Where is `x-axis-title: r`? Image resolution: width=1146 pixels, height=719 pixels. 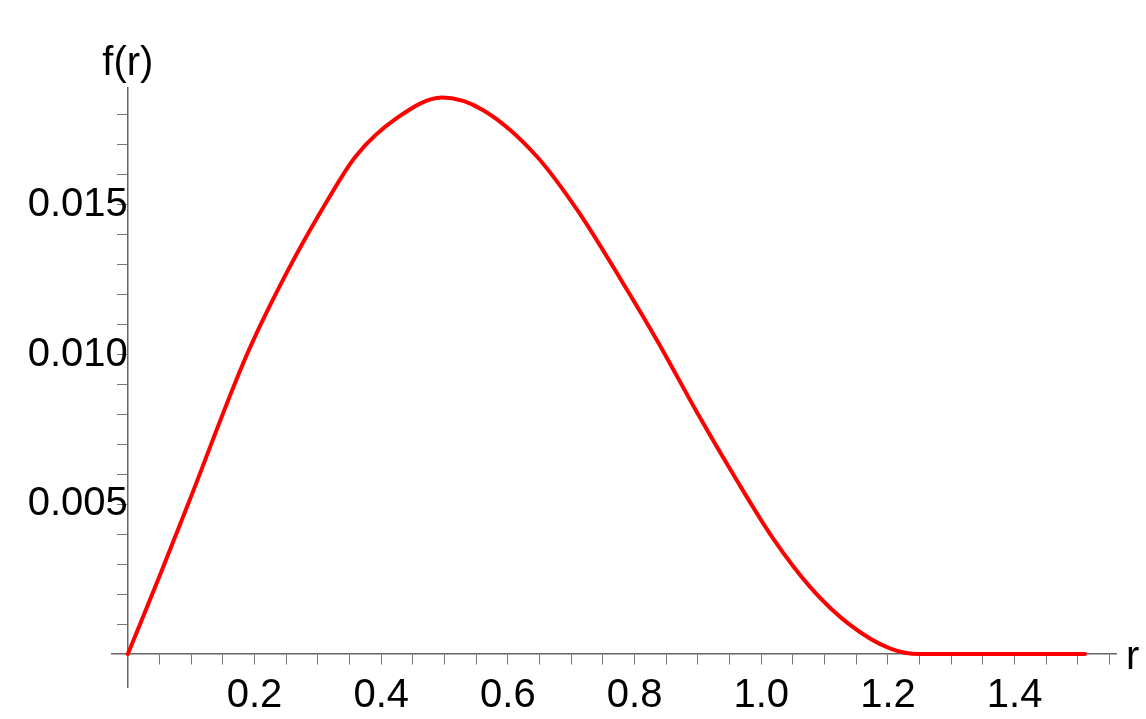 x-axis-title: r is located at coordinates (1133, 655).